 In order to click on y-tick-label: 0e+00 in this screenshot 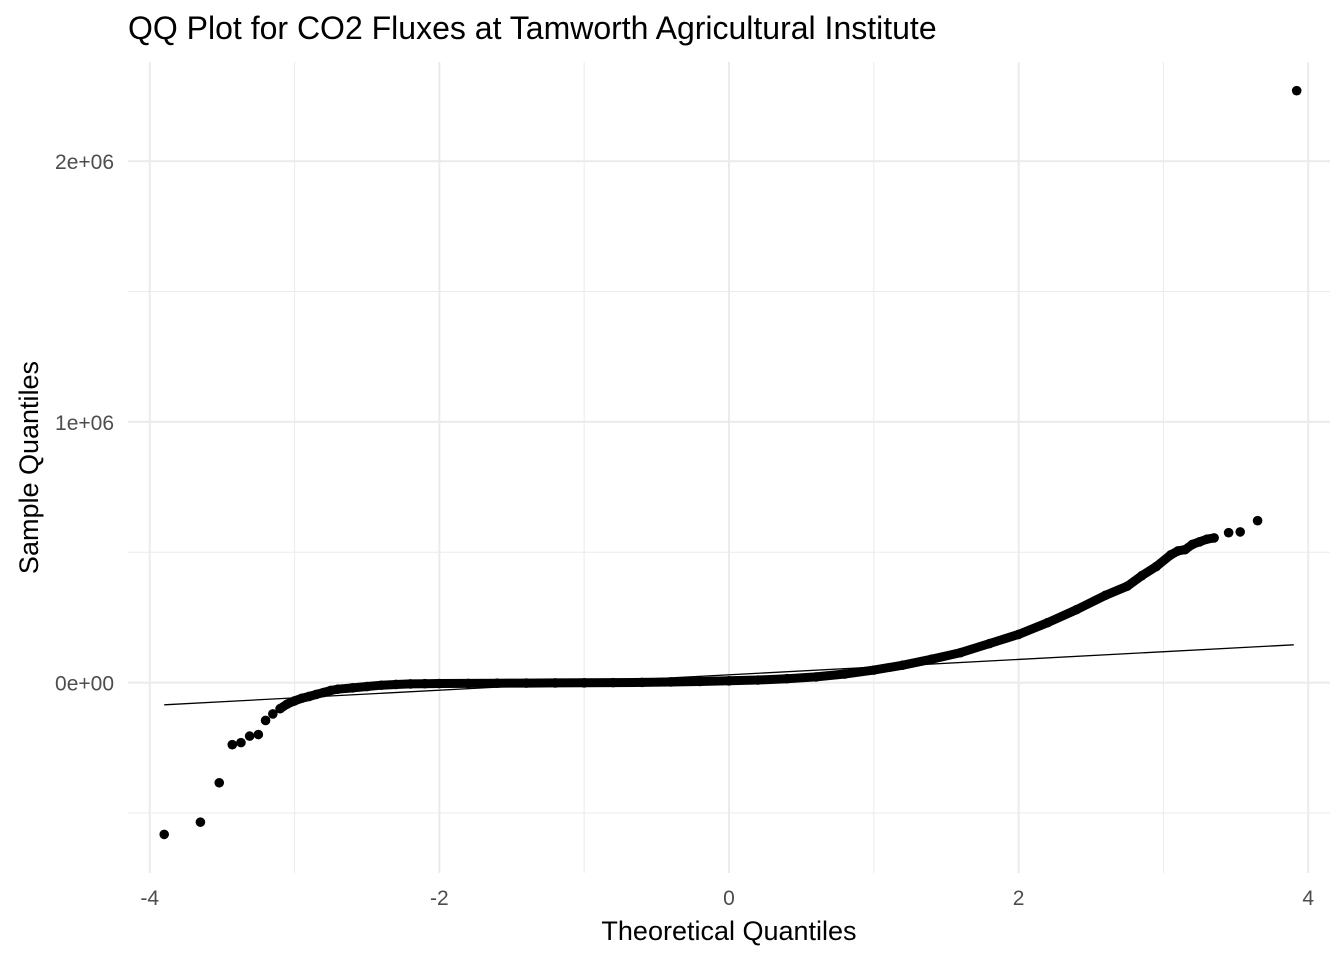, I will do `click(84, 684)`.